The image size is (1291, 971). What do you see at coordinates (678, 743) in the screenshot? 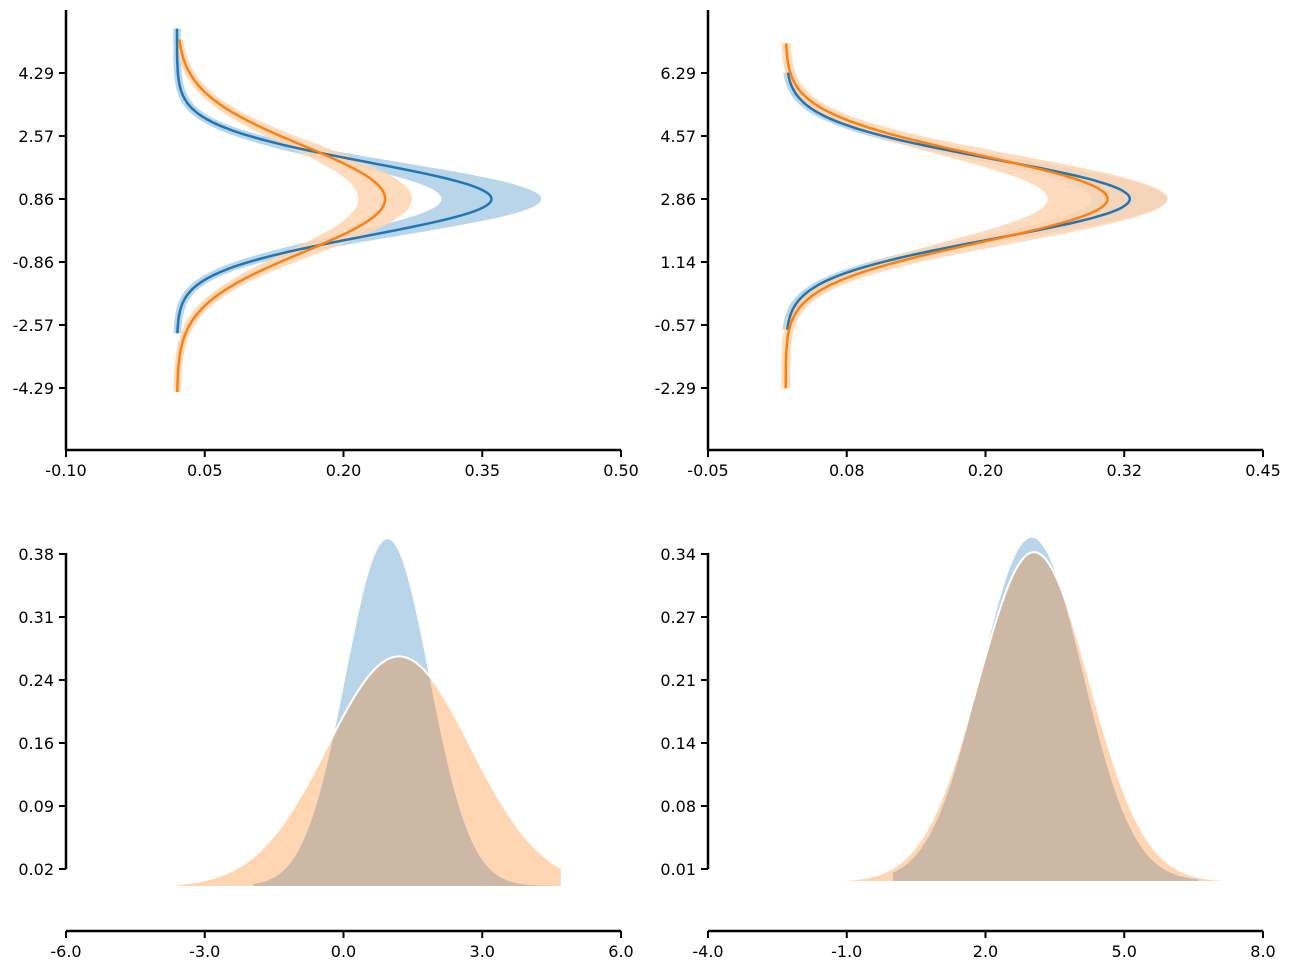
I see `y-tick-label: 0.14` at bounding box center [678, 743].